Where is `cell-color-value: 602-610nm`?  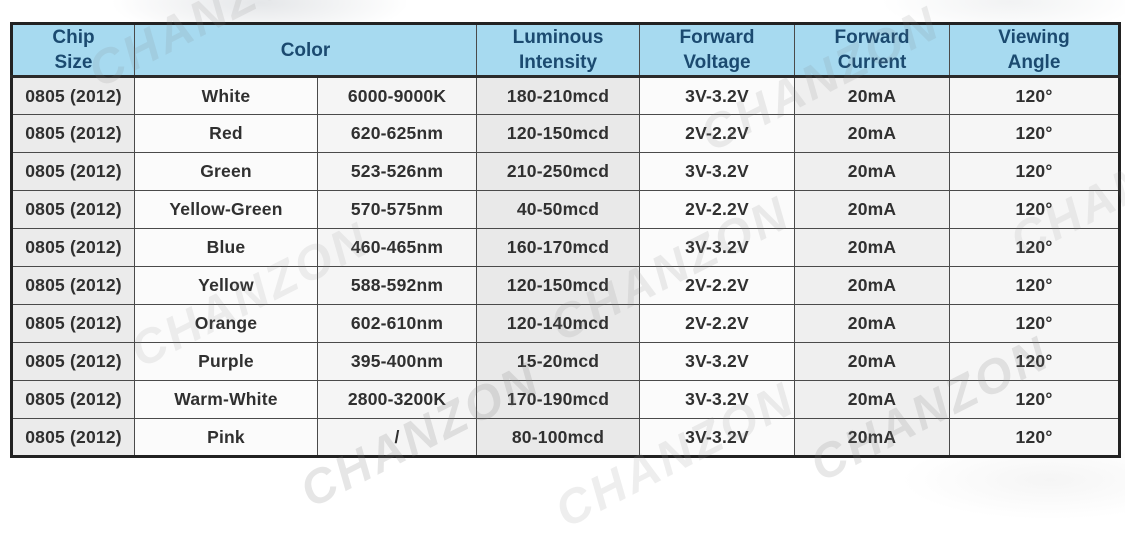 cell-color-value: 602-610nm is located at coordinates (397, 324).